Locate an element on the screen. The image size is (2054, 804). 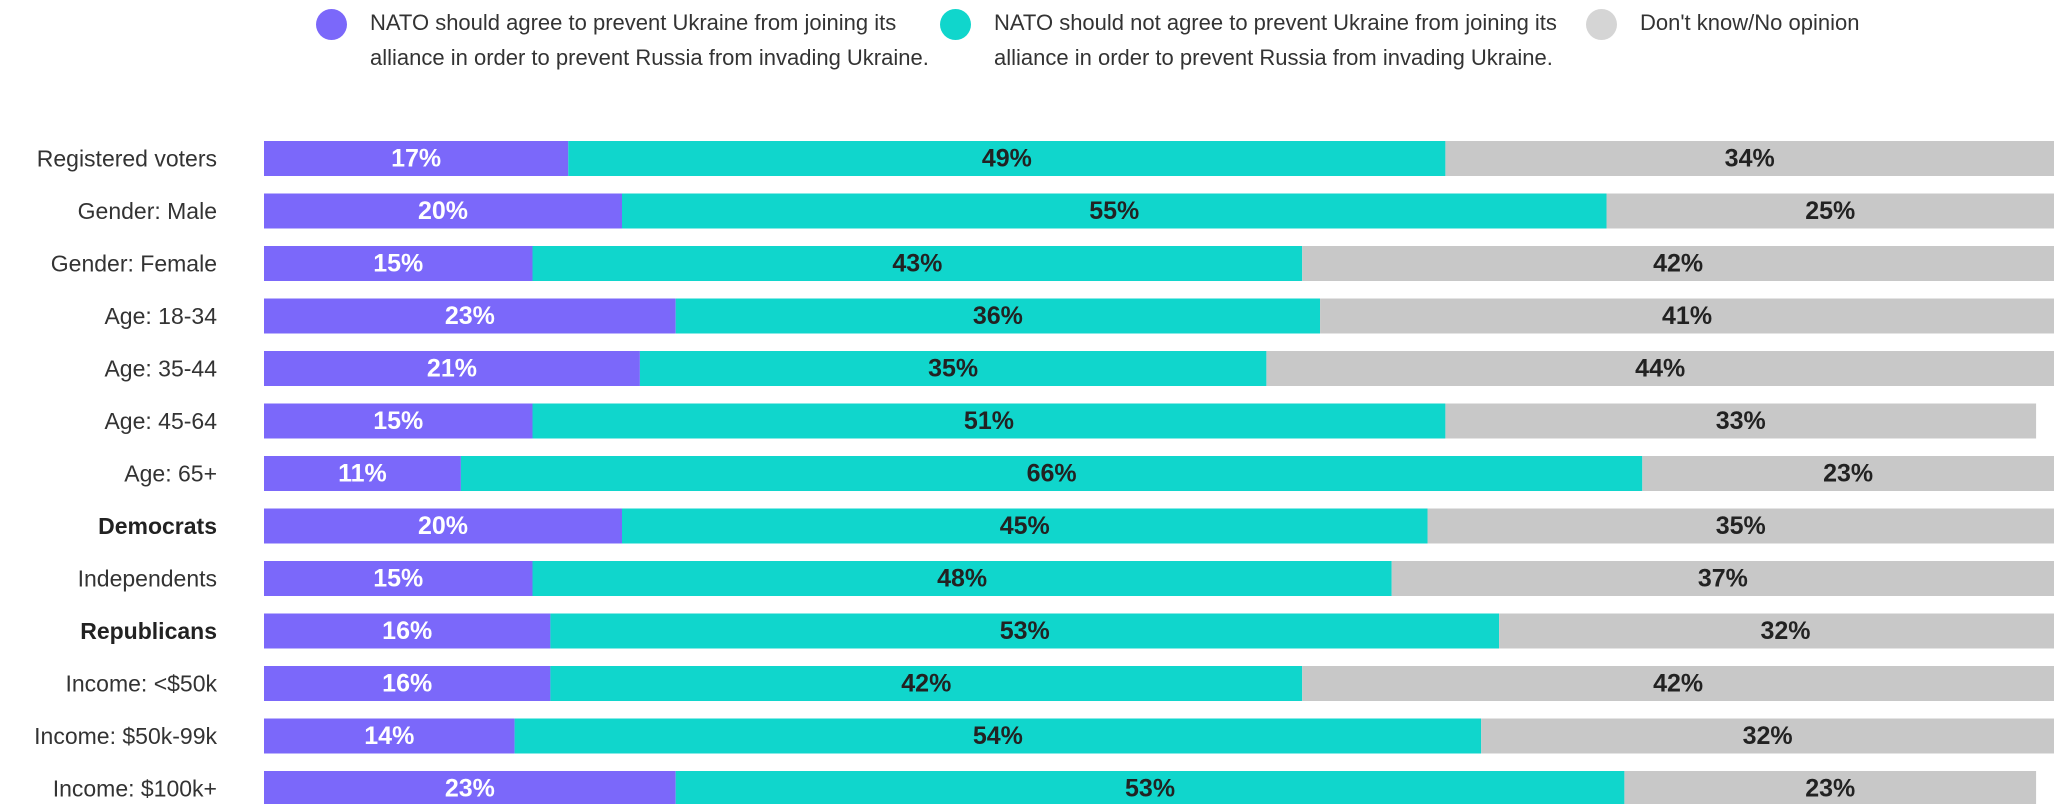
bar-dont-know-registered-voters is located at coordinates (1749, 158).